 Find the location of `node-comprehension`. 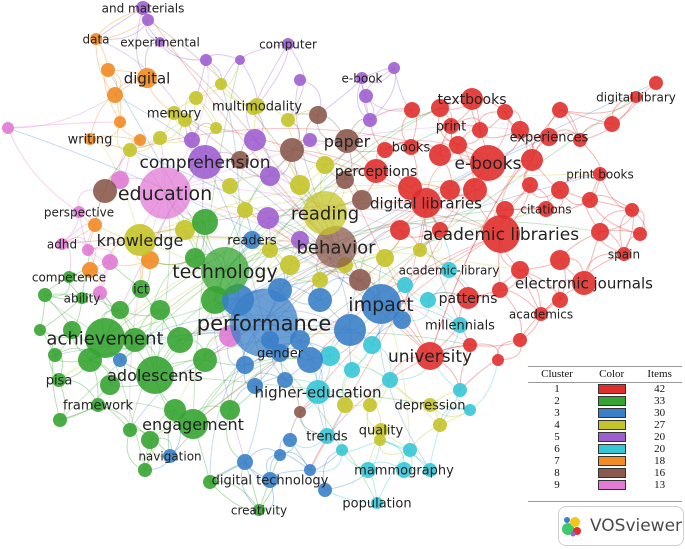

node-comprehension is located at coordinates (205, 162).